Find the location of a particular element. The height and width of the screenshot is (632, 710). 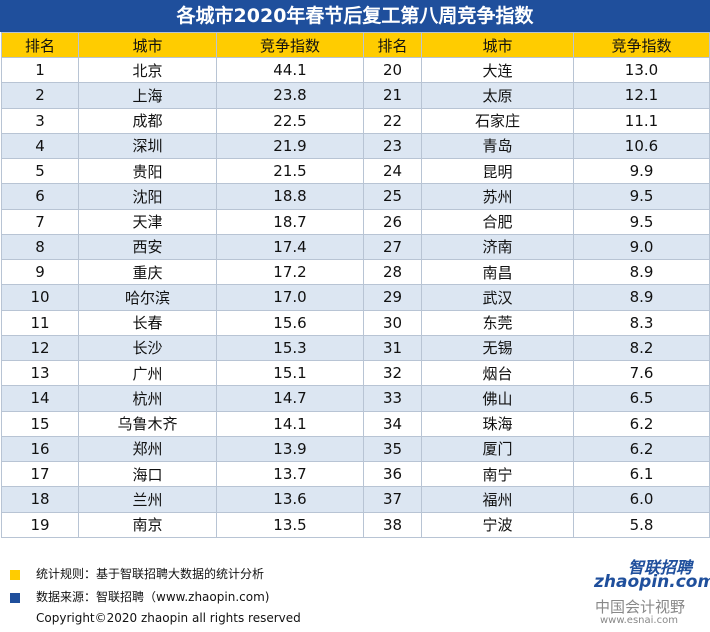

table-cell: 苏州 is located at coordinates (497, 196).